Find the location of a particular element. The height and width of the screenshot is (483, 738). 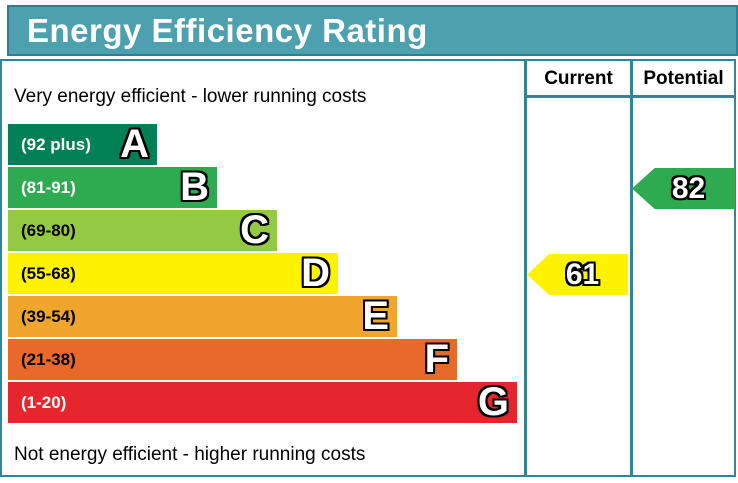

rating-band-c: (69-80) C is located at coordinates (142, 230).